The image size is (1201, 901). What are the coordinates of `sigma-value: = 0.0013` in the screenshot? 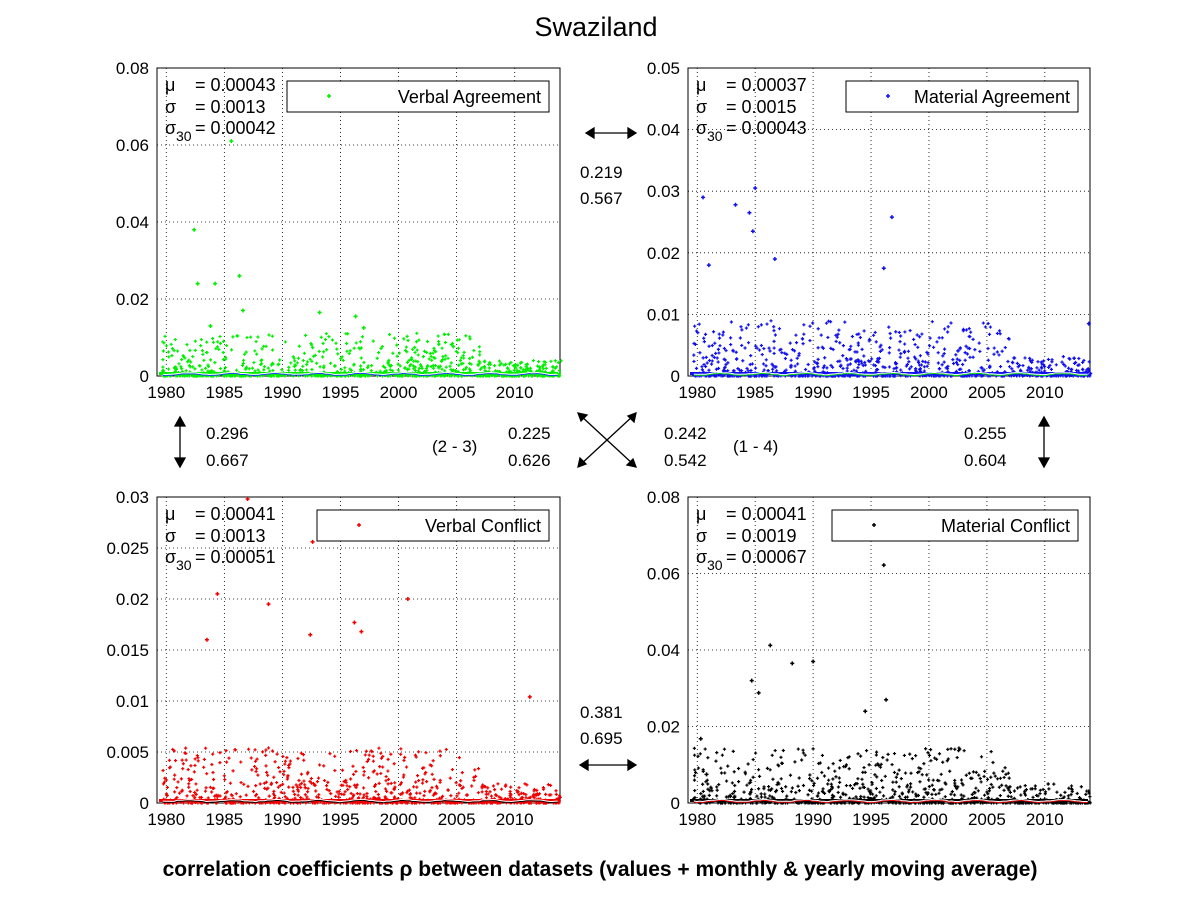 It's located at (230, 107).